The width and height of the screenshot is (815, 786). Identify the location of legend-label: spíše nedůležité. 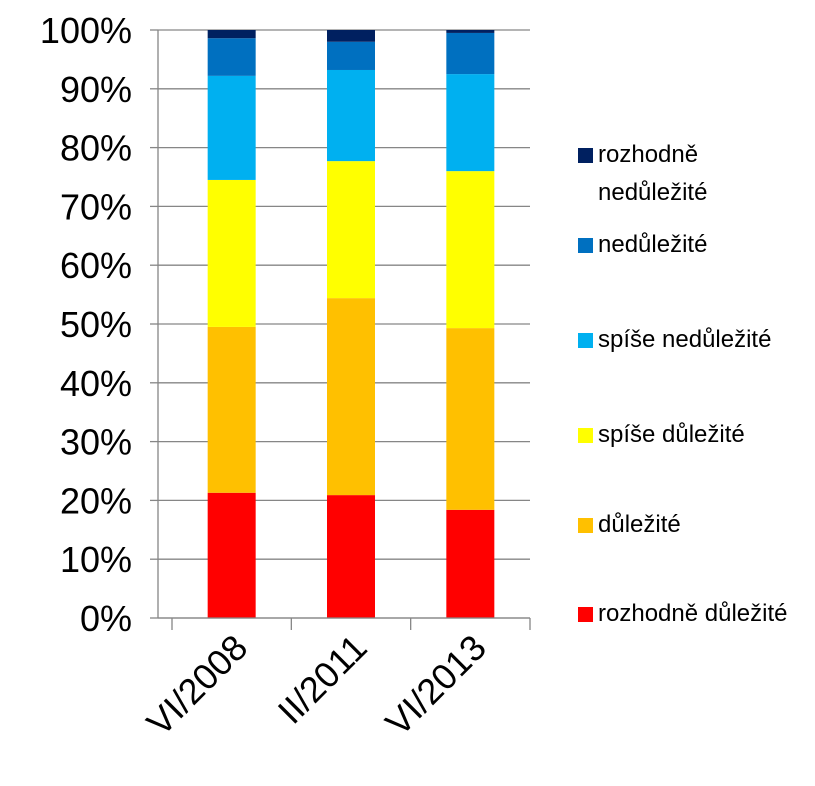
(685, 339).